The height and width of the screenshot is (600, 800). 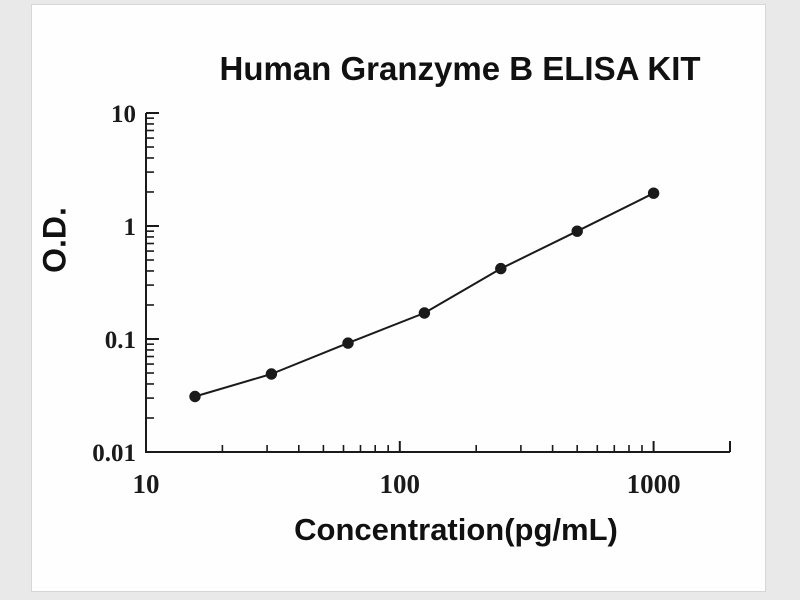 What do you see at coordinates (146, 484) in the screenshot?
I see `x-tick-label: 10` at bounding box center [146, 484].